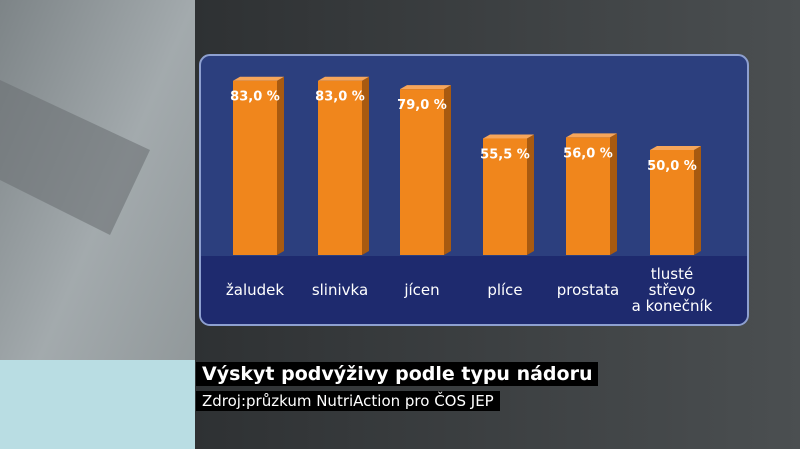  Describe the element at coordinates (672, 290) in the screenshot. I see `category-label: tlusté střevo a konečník` at that location.